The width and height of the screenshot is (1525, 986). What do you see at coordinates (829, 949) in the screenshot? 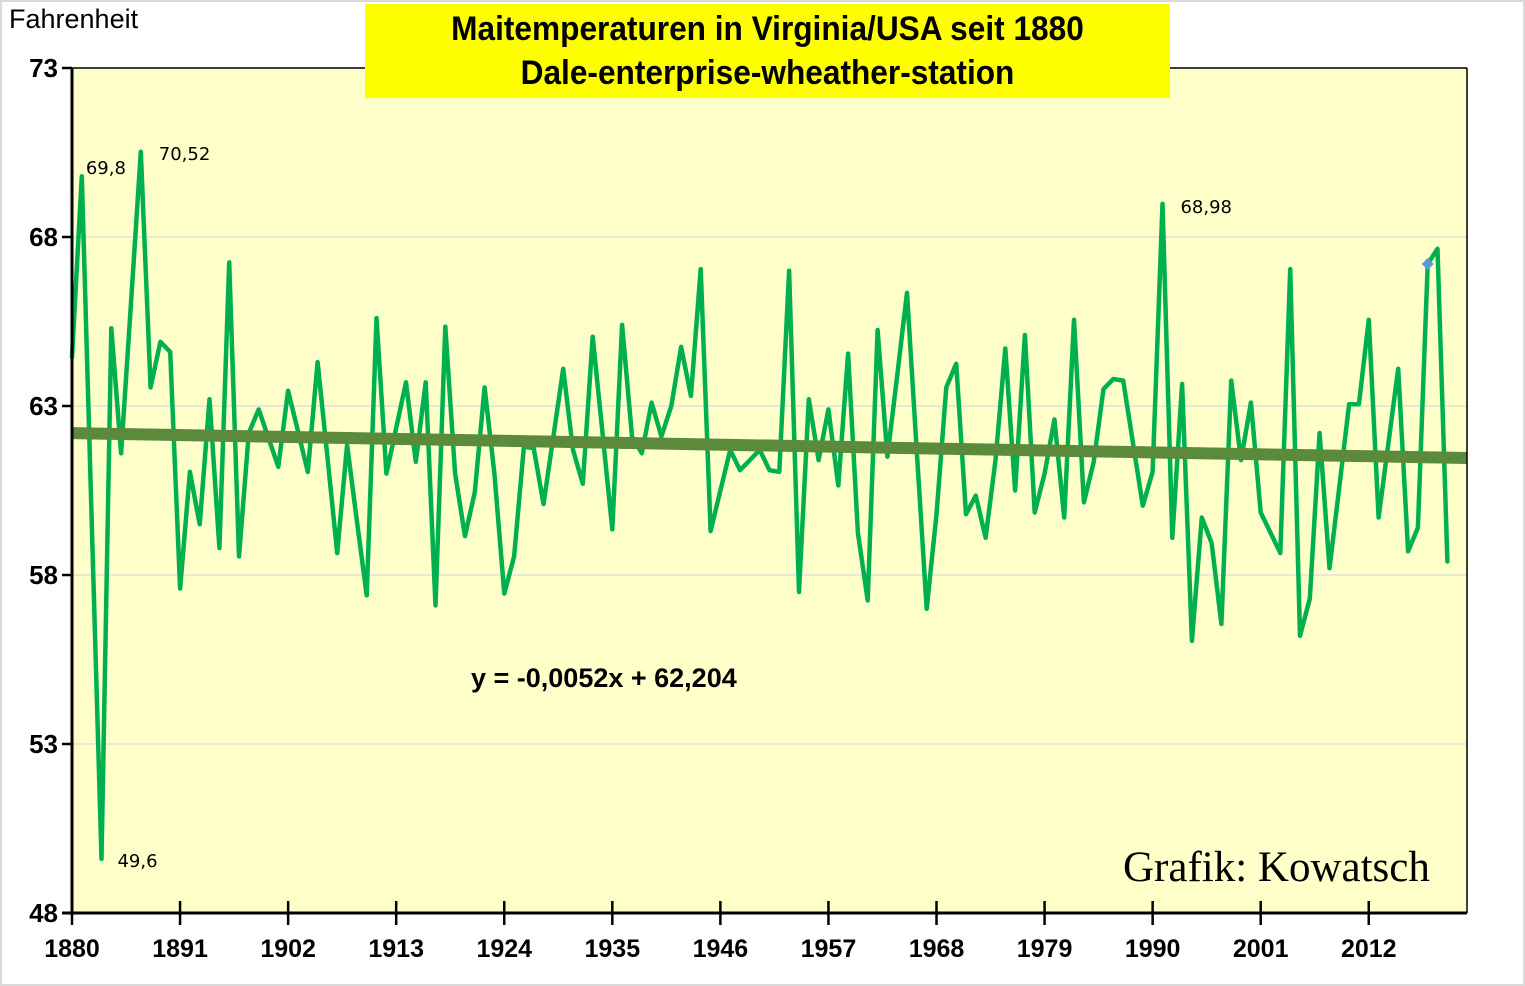
I see `x-tick-label: 1957` at bounding box center [829, 949].